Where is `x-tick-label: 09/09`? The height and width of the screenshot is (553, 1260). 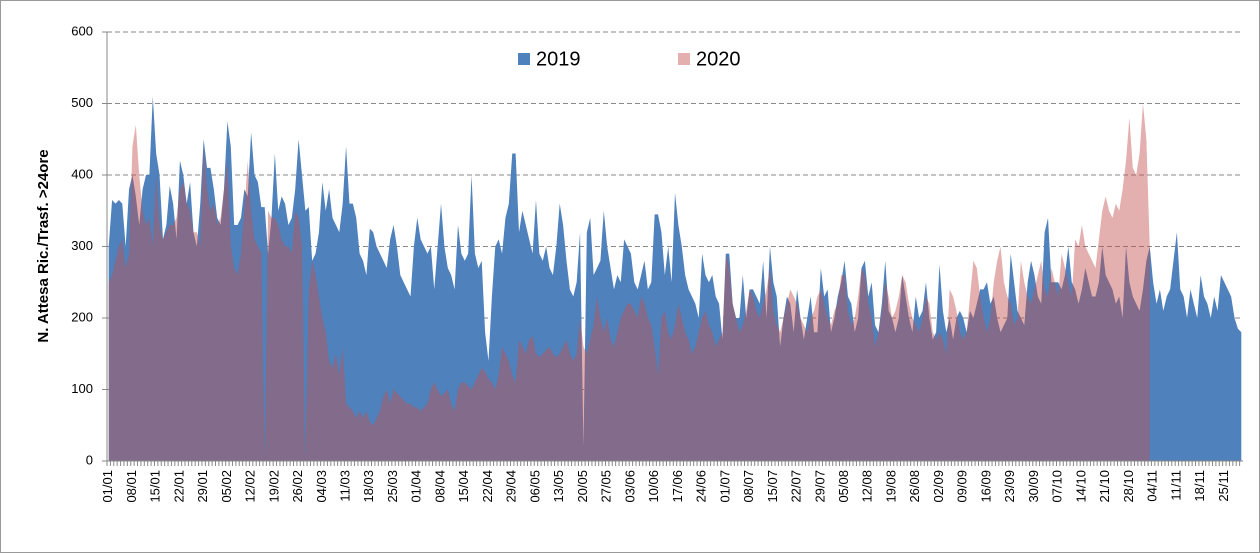 x-tick-label: 09/09 is located at coordinates (962, 486).